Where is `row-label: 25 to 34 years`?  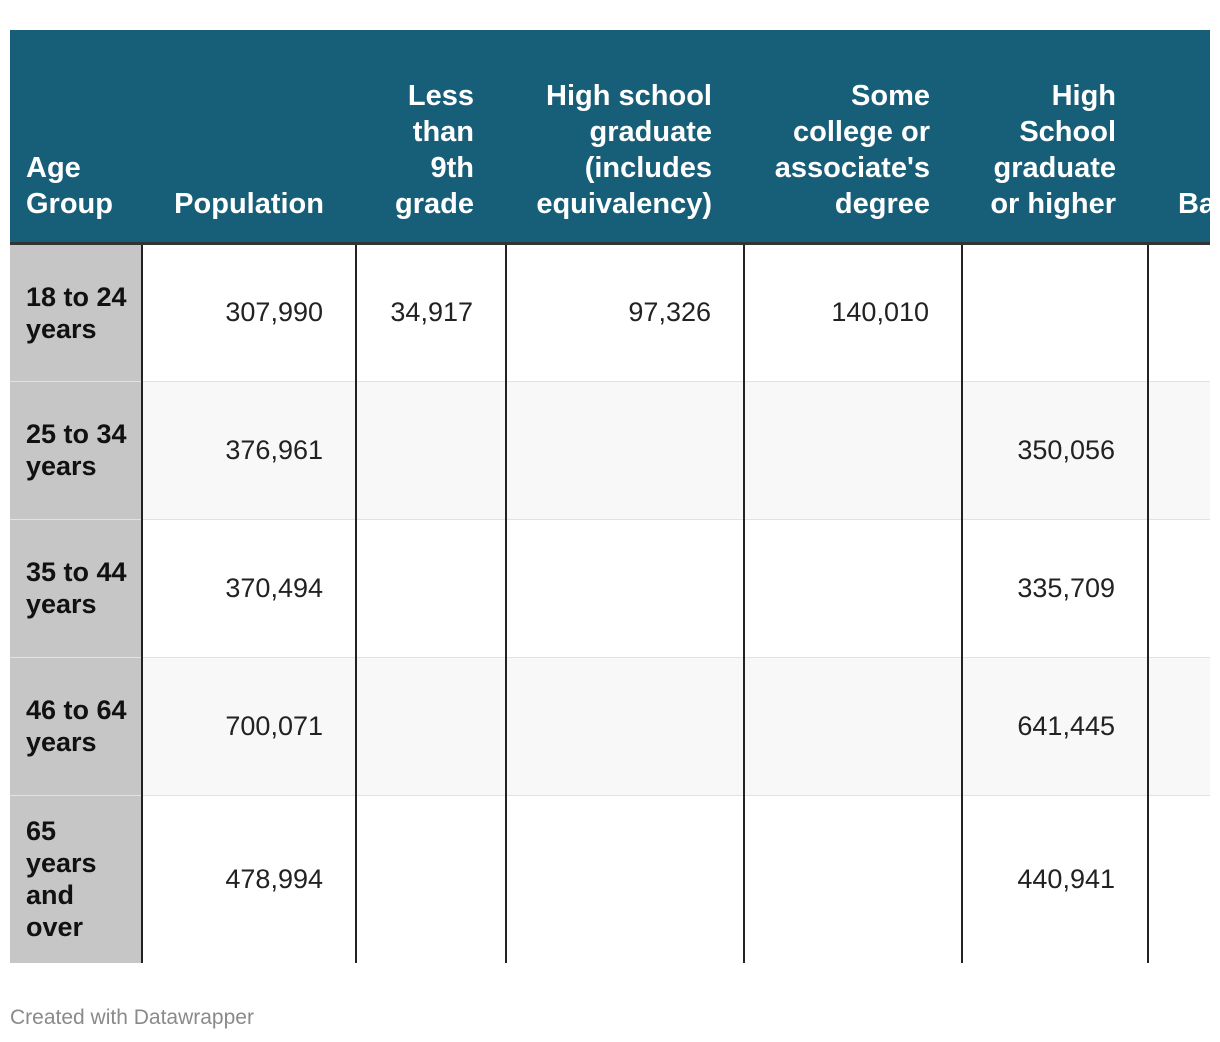 row-label: 25 to 34 years is located at coordinates (76, 450).